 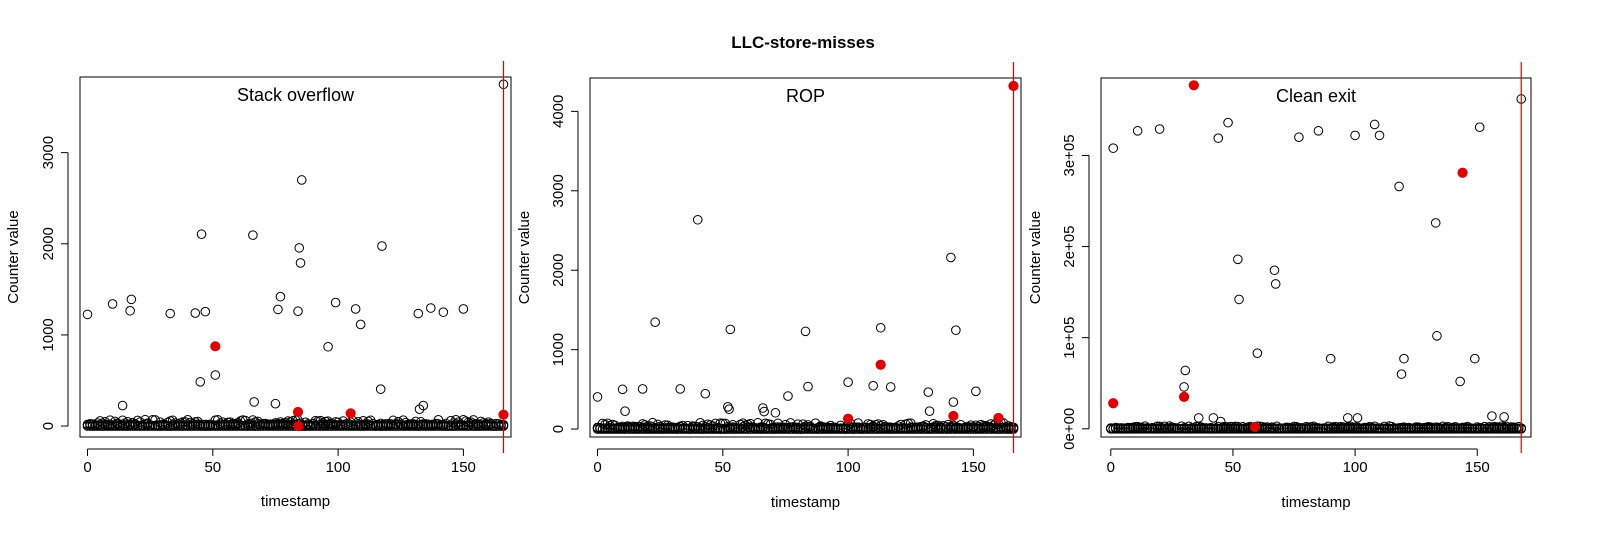 What do you see at coordinates (48, 334) in the screenshot?
I see `y-tick-label: 1000` at bounding box center [48, 334].